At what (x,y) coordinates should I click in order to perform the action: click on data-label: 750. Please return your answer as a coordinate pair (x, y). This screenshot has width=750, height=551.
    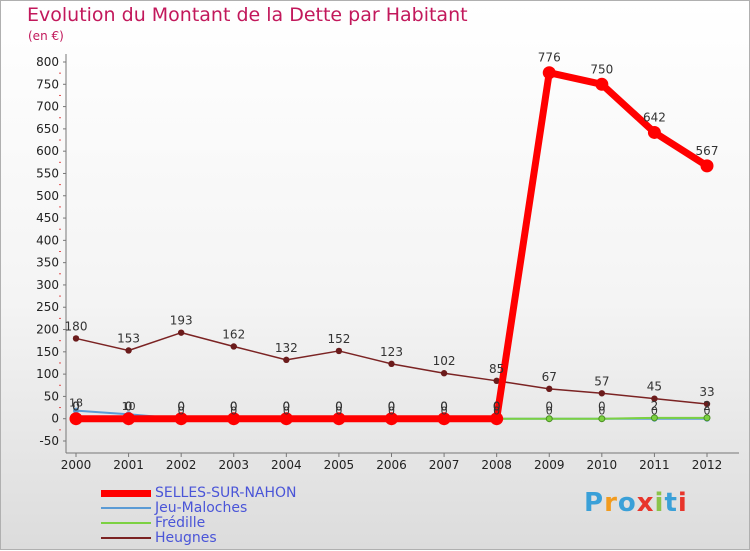
    Looking at the image, I should click on (601, 69).